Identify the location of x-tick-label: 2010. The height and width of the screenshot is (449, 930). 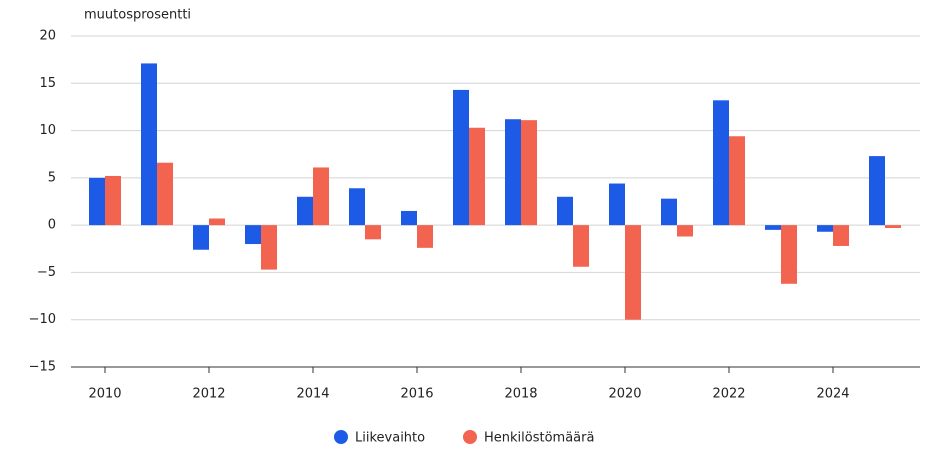
(104, 394).